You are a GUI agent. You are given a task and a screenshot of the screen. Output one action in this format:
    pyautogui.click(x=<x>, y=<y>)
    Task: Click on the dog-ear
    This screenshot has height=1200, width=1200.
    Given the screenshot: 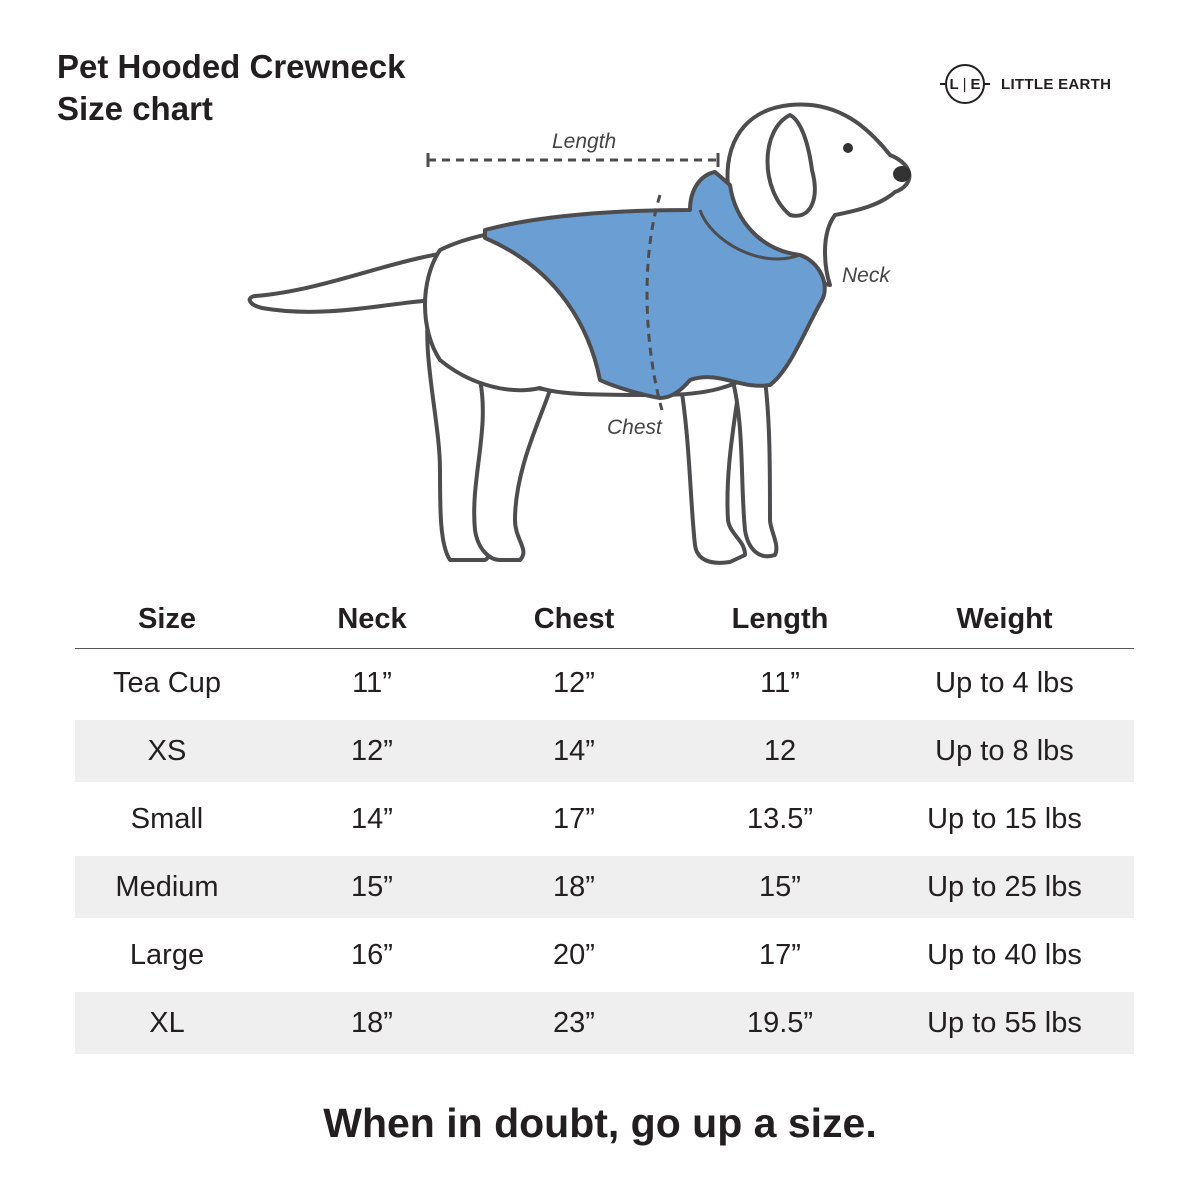 What is the action you would take?
    pyautogui.click(x=791, y=165)
    